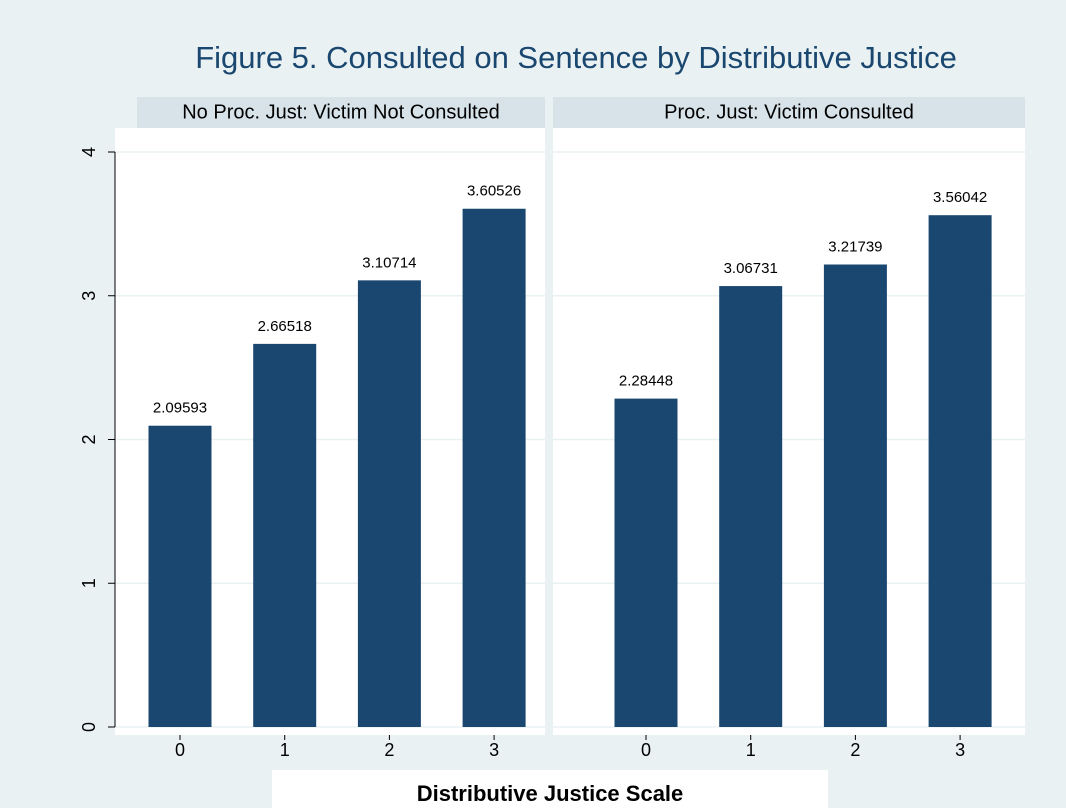 This screenshot has height=808, width=1066. Describe the element at coordinates (285, 326) in the screenshot. I see `data-label: 2.66518` at that location.